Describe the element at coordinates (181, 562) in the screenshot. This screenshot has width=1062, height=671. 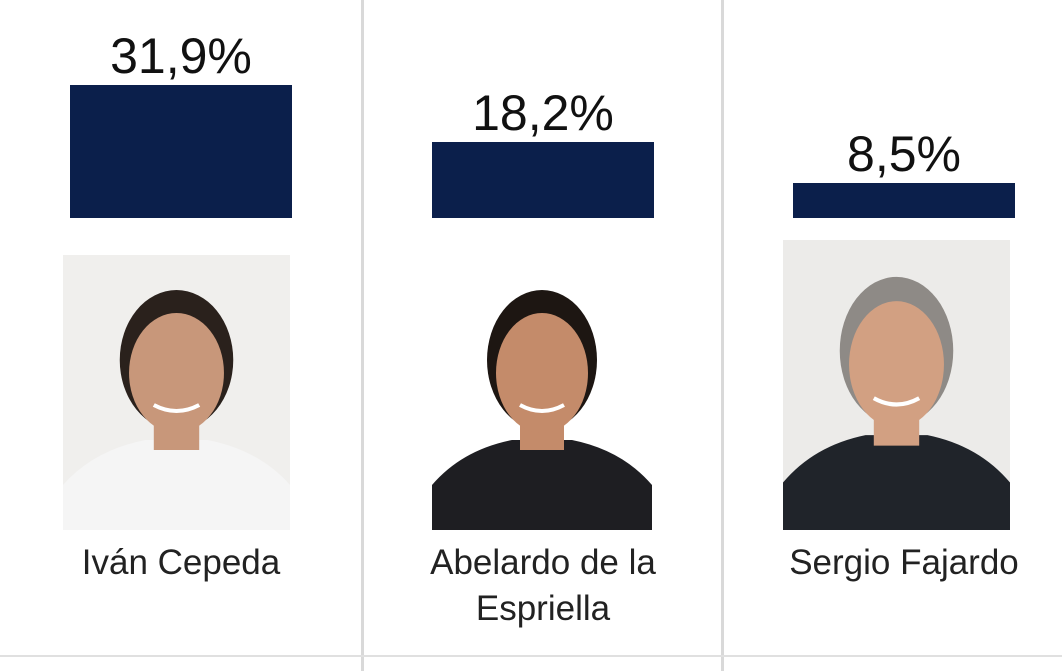
I see `candidate-name: Iván Cepeda` at that location.